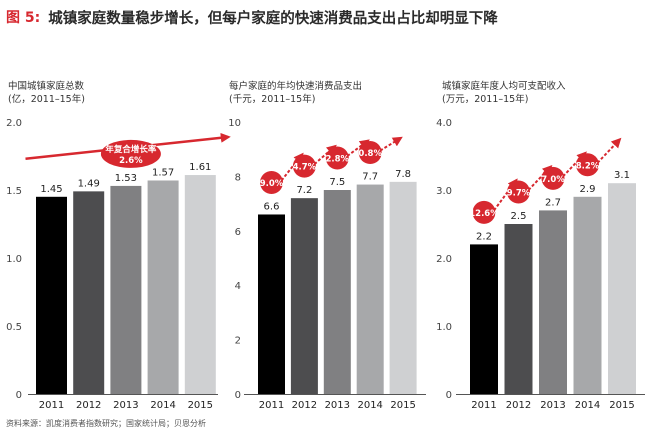  I want to click on panel-1-title-sub: (亿，2011–15年), so click(46, 99).